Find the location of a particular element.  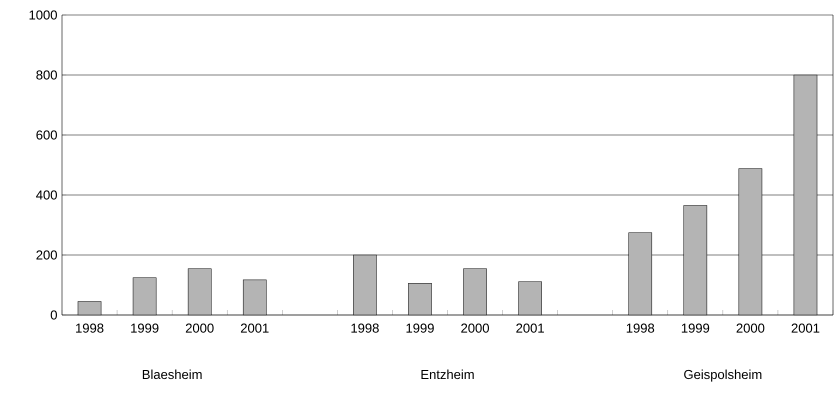

y-tick-label: 1000 is located at coordinates (43, 15).